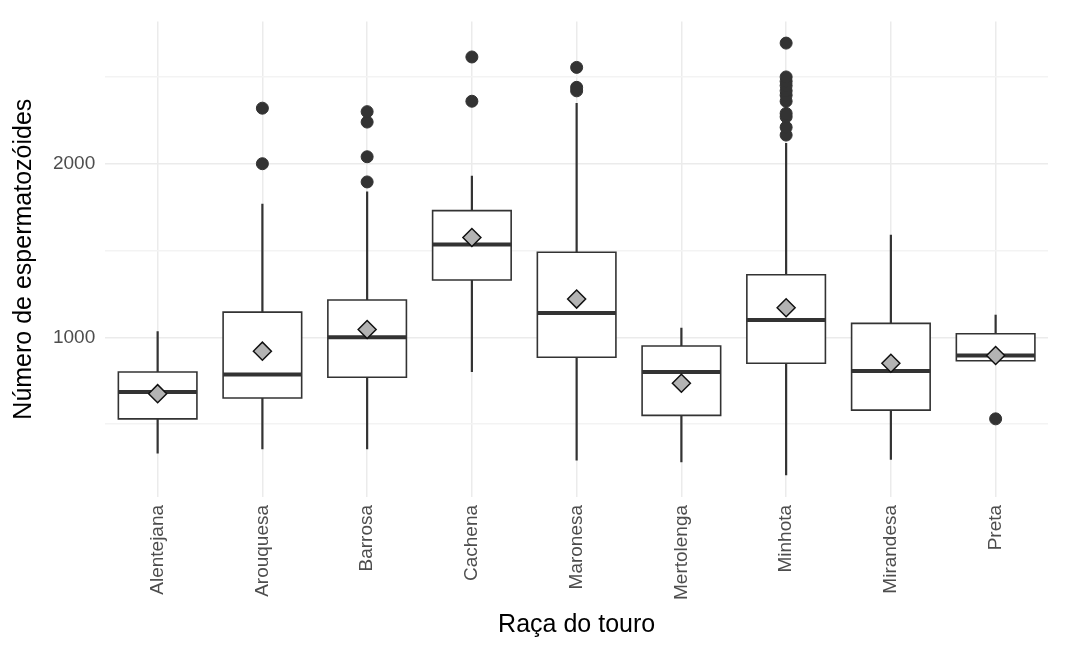 The width and height of the screenshot is (1068, 649). I want to click on y-axis-title: Número de espermatozóides, so click(21, 259).